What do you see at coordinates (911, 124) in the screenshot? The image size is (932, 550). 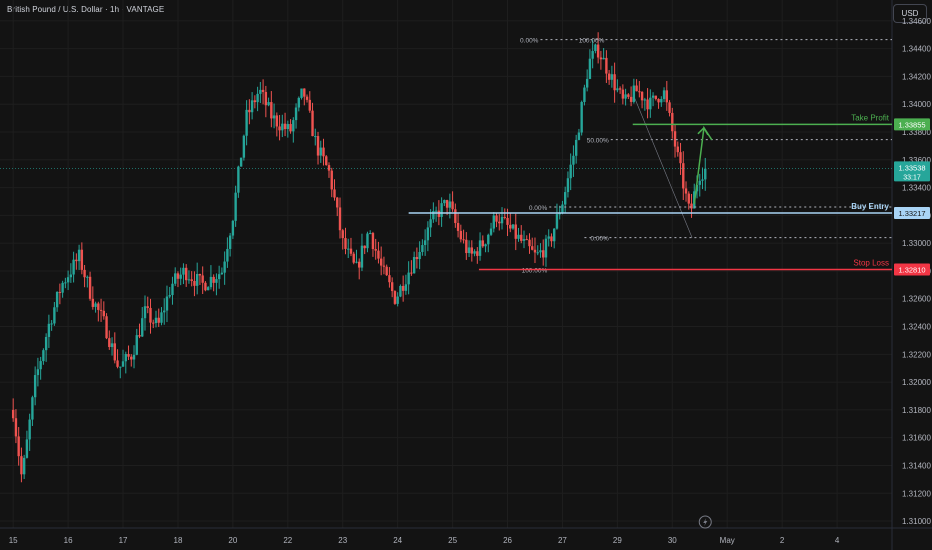 I see `price-tag-label: 1.33855` at bounding box center [911, 124].